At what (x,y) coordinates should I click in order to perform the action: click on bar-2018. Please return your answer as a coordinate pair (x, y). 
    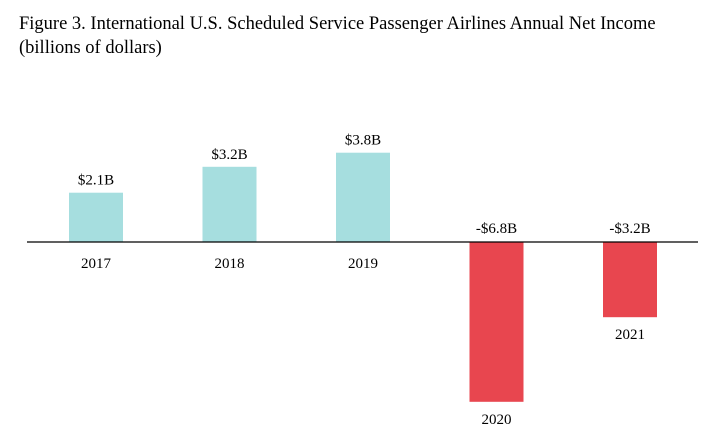
    Looking at the image, I should click on (229, 204).